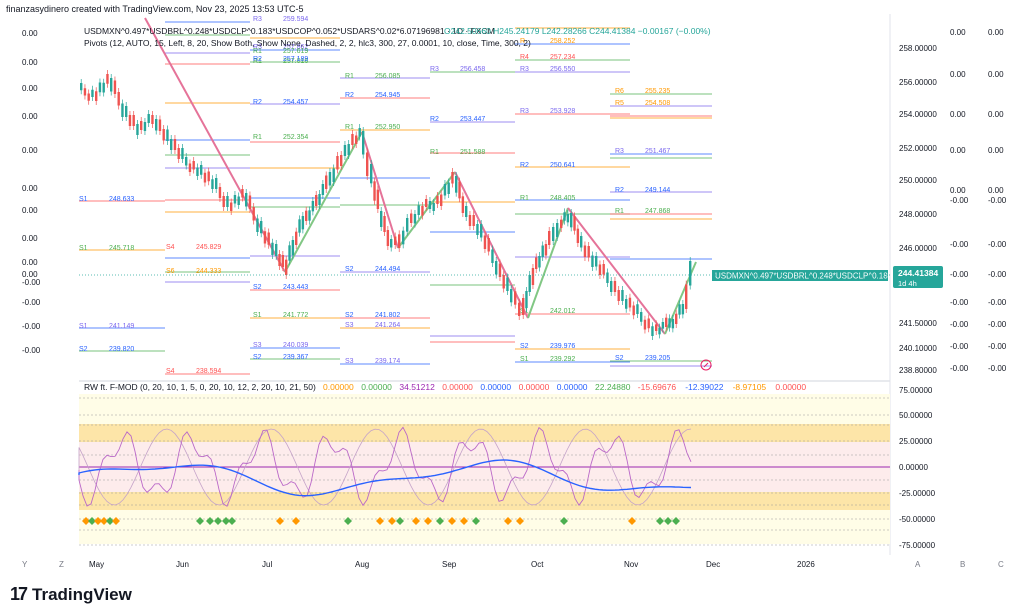 The height and width of the screenshot is (616, 1024). Describe the element at coordinates (917, 545) in the screenshot. I see `oscillator-tick: -75.00000` at that location.